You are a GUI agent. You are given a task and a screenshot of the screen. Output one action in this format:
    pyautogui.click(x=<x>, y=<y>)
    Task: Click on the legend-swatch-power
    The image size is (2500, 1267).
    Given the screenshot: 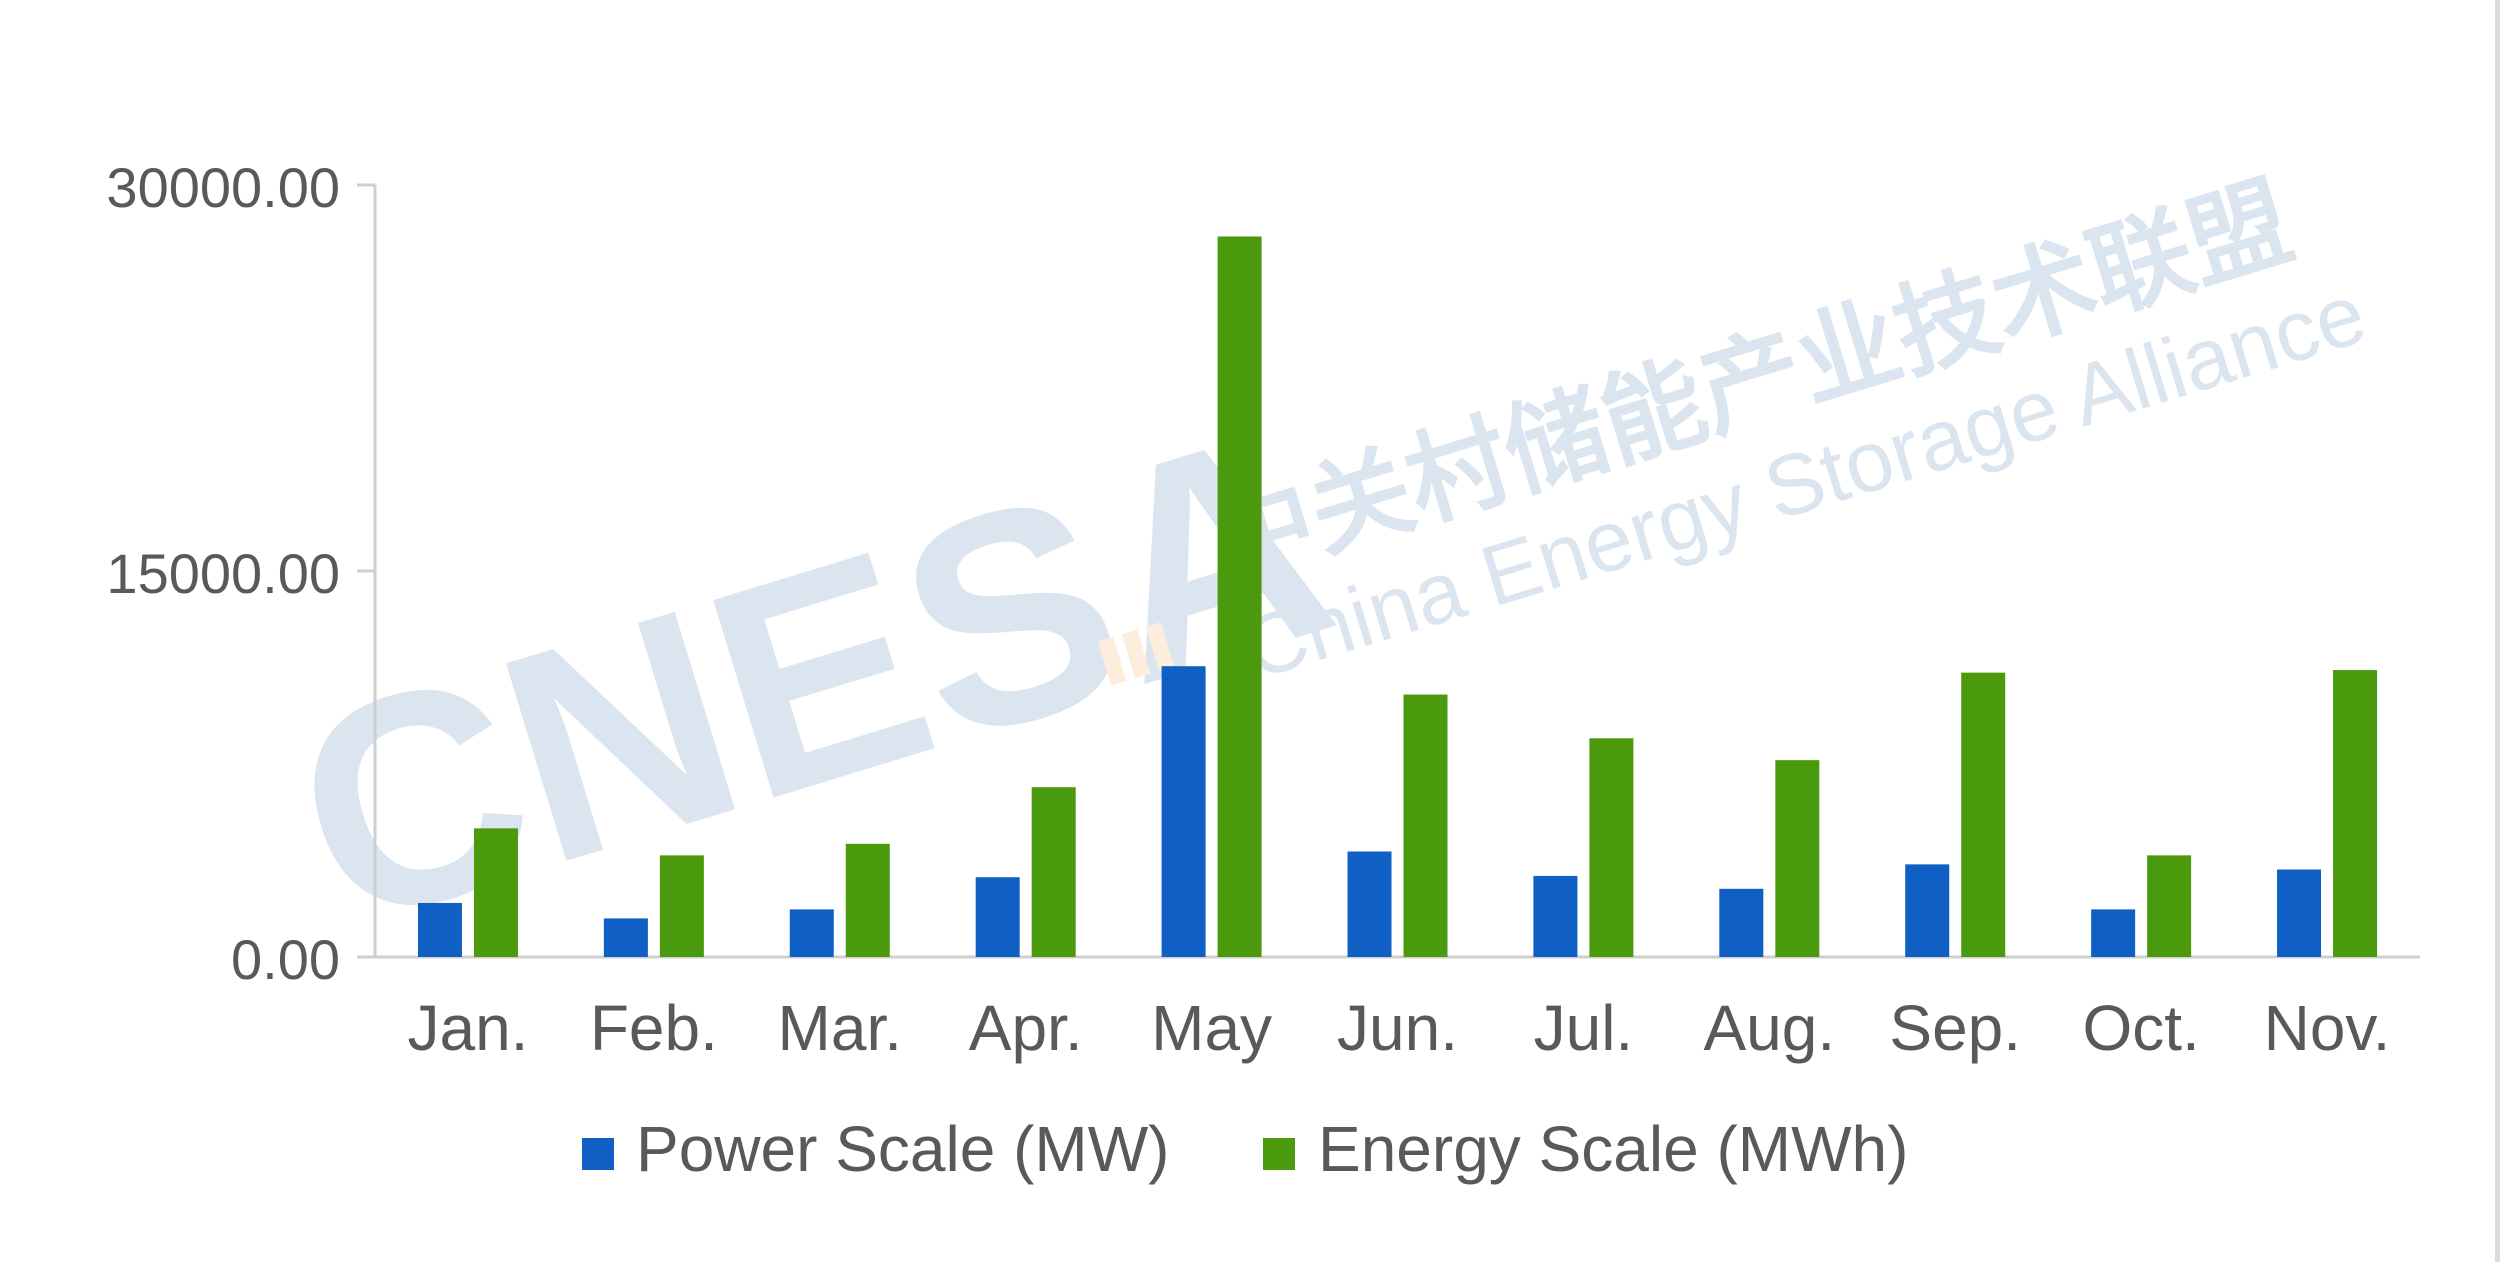 What is the action you would take?
    pyautogui.click(x=598, y=1154)
    